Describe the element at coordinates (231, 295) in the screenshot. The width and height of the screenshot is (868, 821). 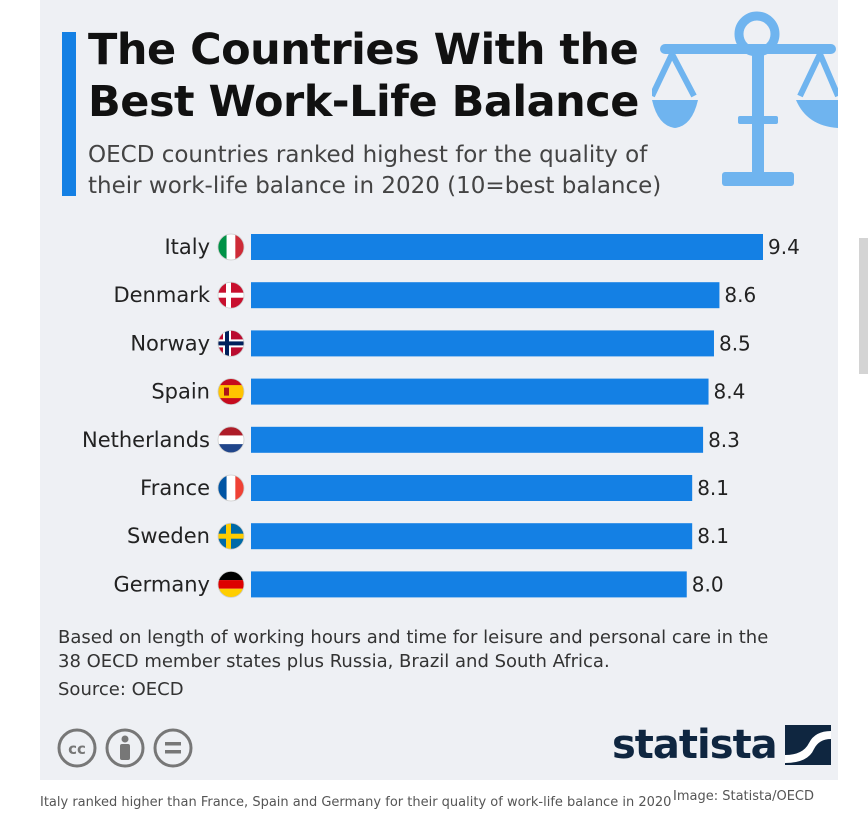
I see `denmark-flag-icon` at that location.